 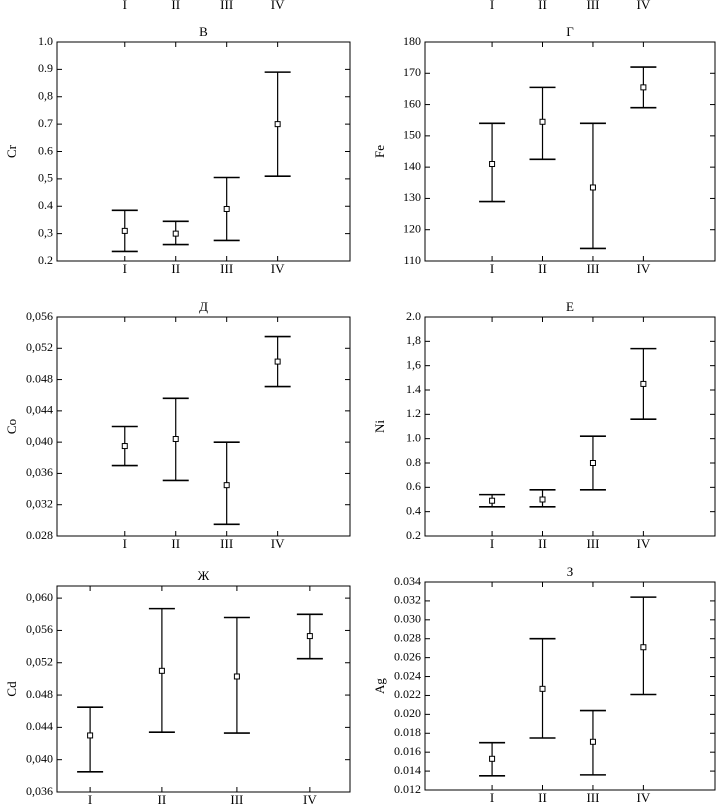 What do you see at coordinates (39, 726) in the screenshot?
I see `y-tick-label: 0.044` at bounding box center [39, 726].